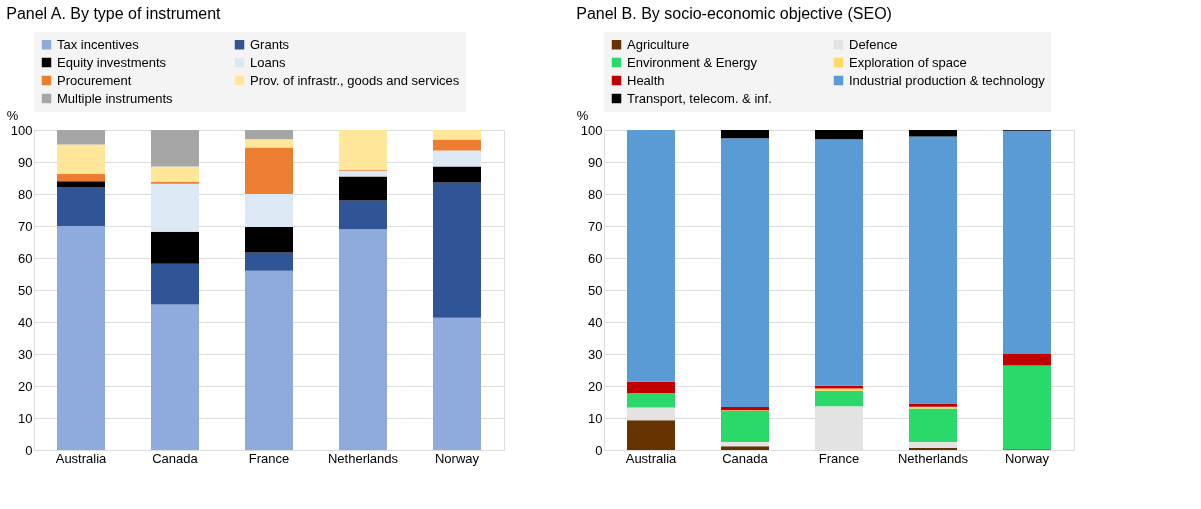 This screenshot has width=1201, height=509. I want to click on legend-label: Tax incentives, so click(98, 44).